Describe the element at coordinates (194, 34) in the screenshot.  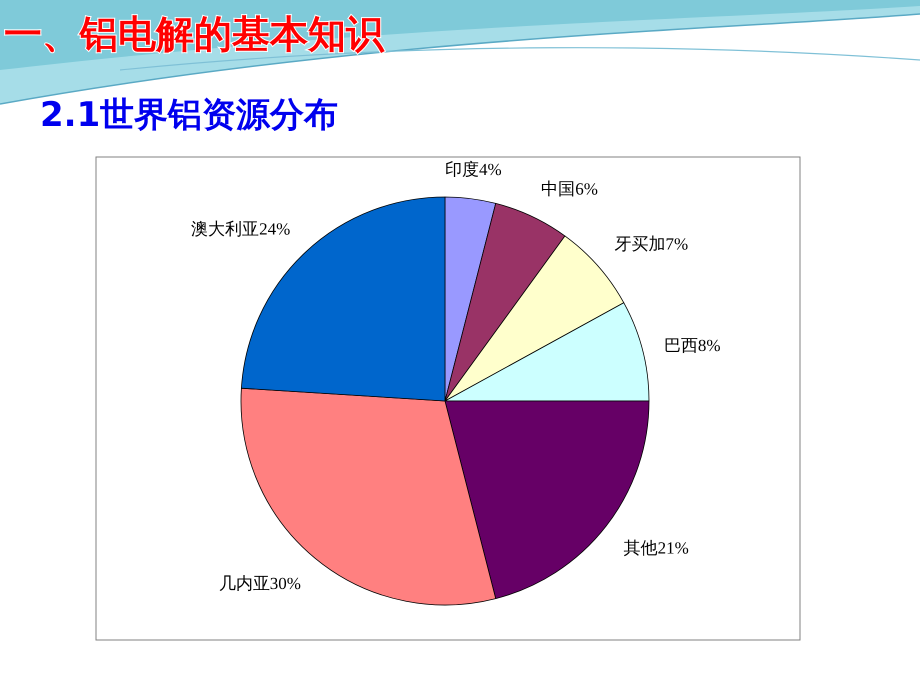
I see `title: 一、铝电解的基本知识` at that location.